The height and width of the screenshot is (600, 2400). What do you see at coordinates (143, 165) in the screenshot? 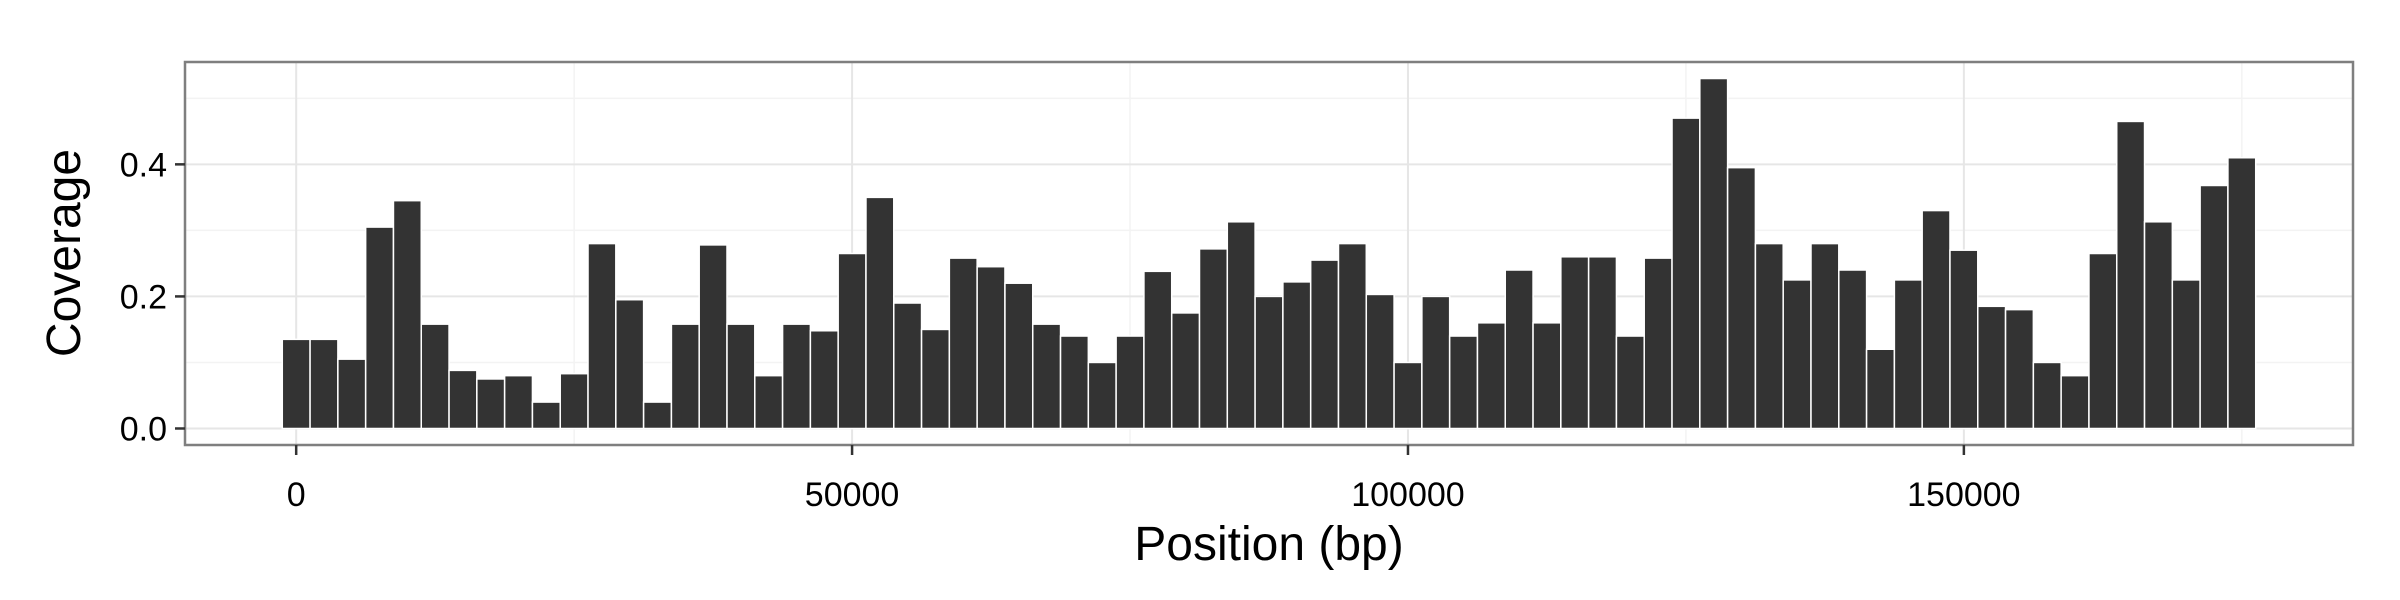
I see `y-tick-label: 0.4` at bounding box center [143, 165].